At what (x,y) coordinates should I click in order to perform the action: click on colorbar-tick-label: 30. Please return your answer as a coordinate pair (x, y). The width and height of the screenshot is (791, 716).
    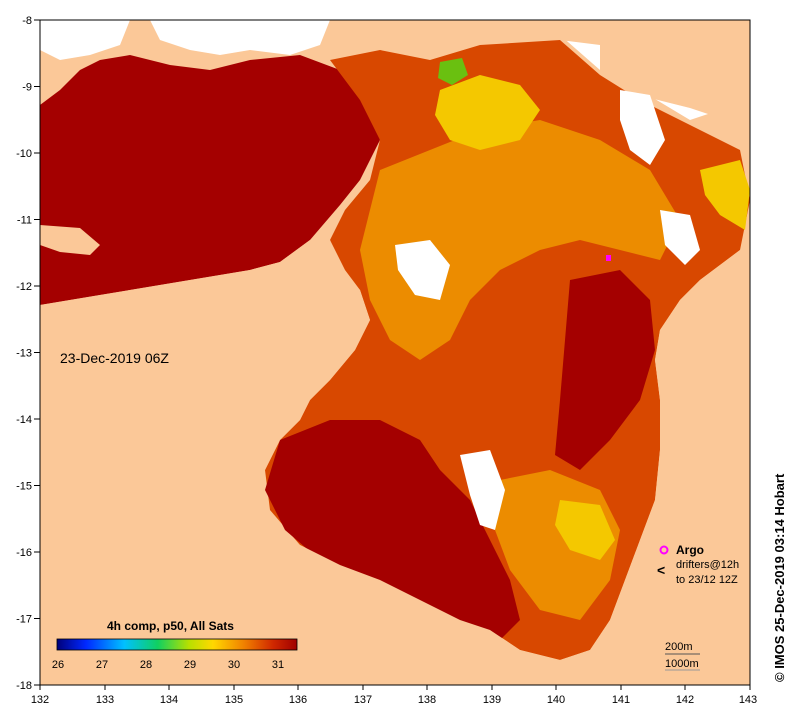
    Looking at the image, I should click on (234, 665).